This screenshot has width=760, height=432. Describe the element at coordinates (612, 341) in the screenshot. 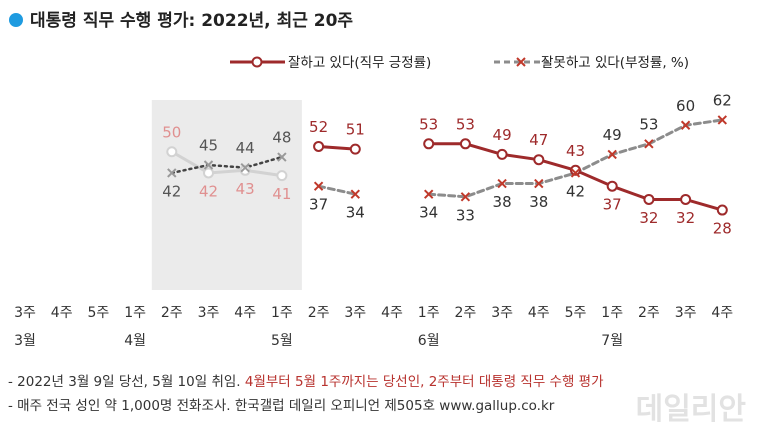

I see `month-label: 7월` at that location.